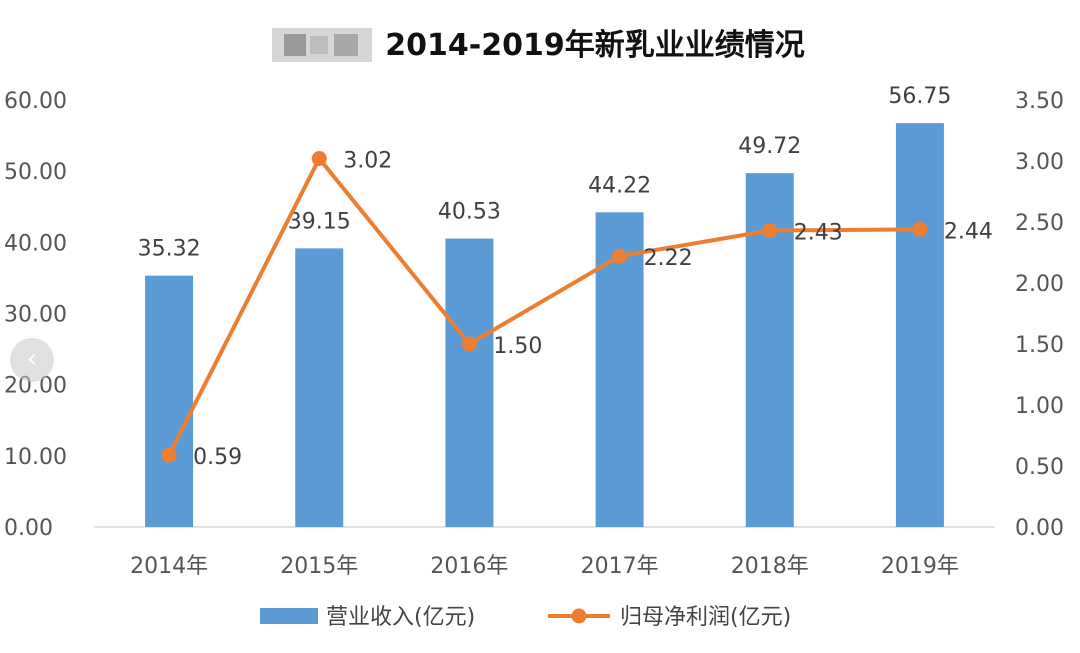 The image size is (1080, 653). What do you see at coordinates (1039, 406) in the screenshot?
I see `y-right-tick-label: 1.00` at bounding box center [1039, 406].